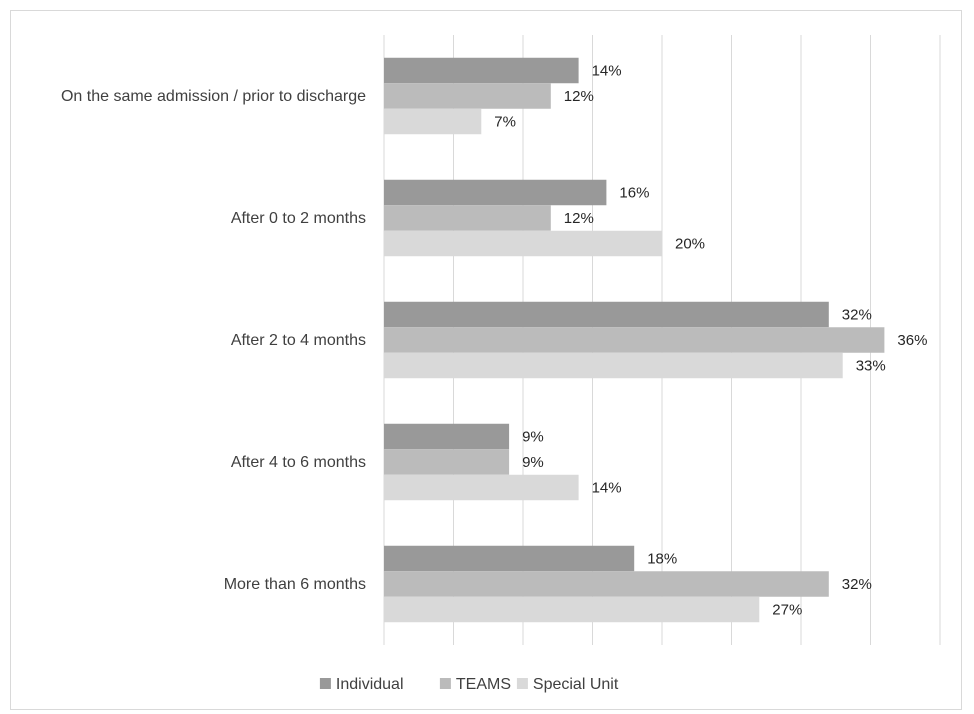 This screenshot has height=714, width=974. I want to click on category-label: More than 6 months, so click(295, 584).